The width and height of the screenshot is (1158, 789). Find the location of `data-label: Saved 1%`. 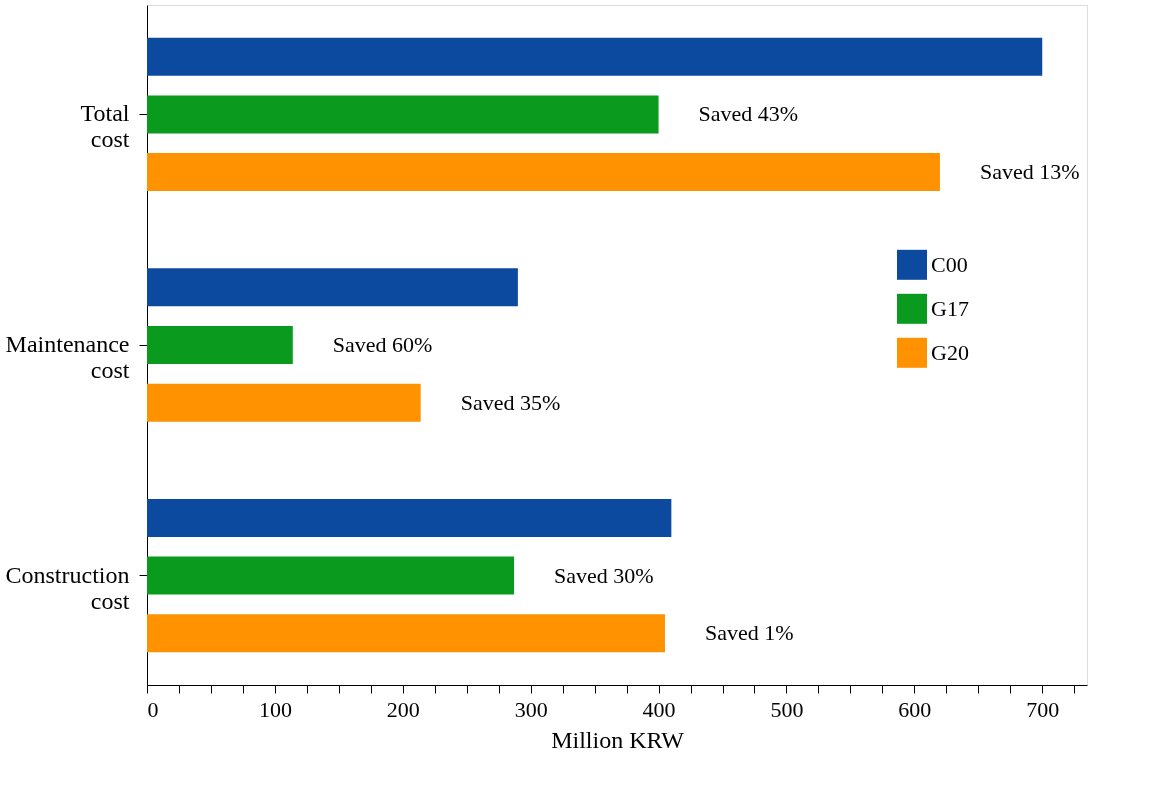

data-label: Saved 1% is located at coordinates (749, 633).